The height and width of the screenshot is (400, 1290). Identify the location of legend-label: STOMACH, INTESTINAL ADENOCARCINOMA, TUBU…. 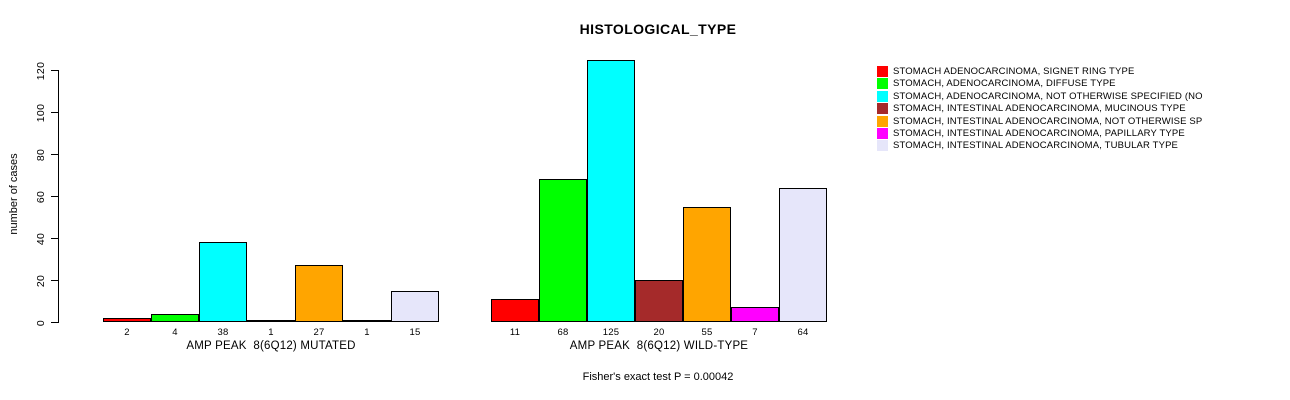
(1036, 146).